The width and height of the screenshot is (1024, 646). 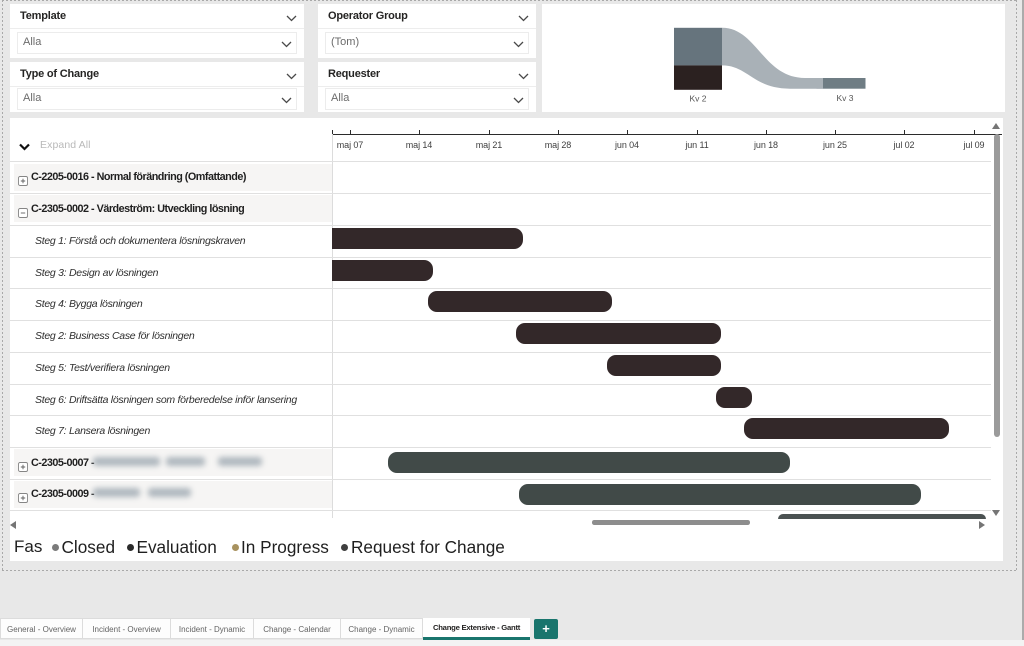 What do you see at coordinates (844, 98) in the screenshot?
I see `svg-text: Kv 3` at bounding box center [844, 98].